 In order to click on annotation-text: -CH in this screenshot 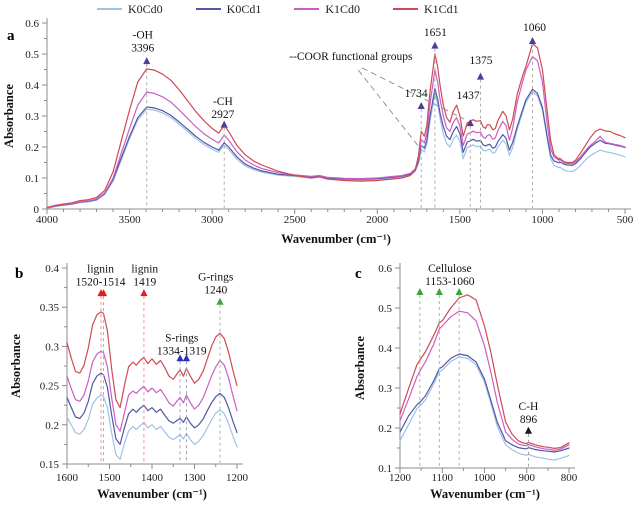, I will do `click(223, 102)`.